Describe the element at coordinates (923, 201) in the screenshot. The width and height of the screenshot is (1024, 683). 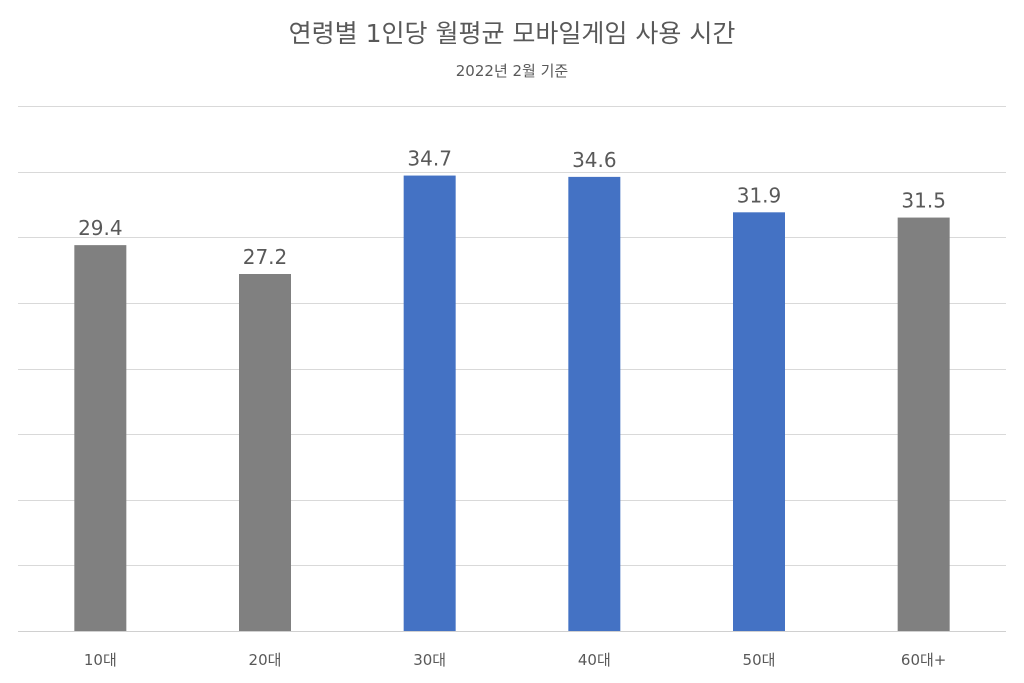
I see `value-label-6: 31.5` at that location.